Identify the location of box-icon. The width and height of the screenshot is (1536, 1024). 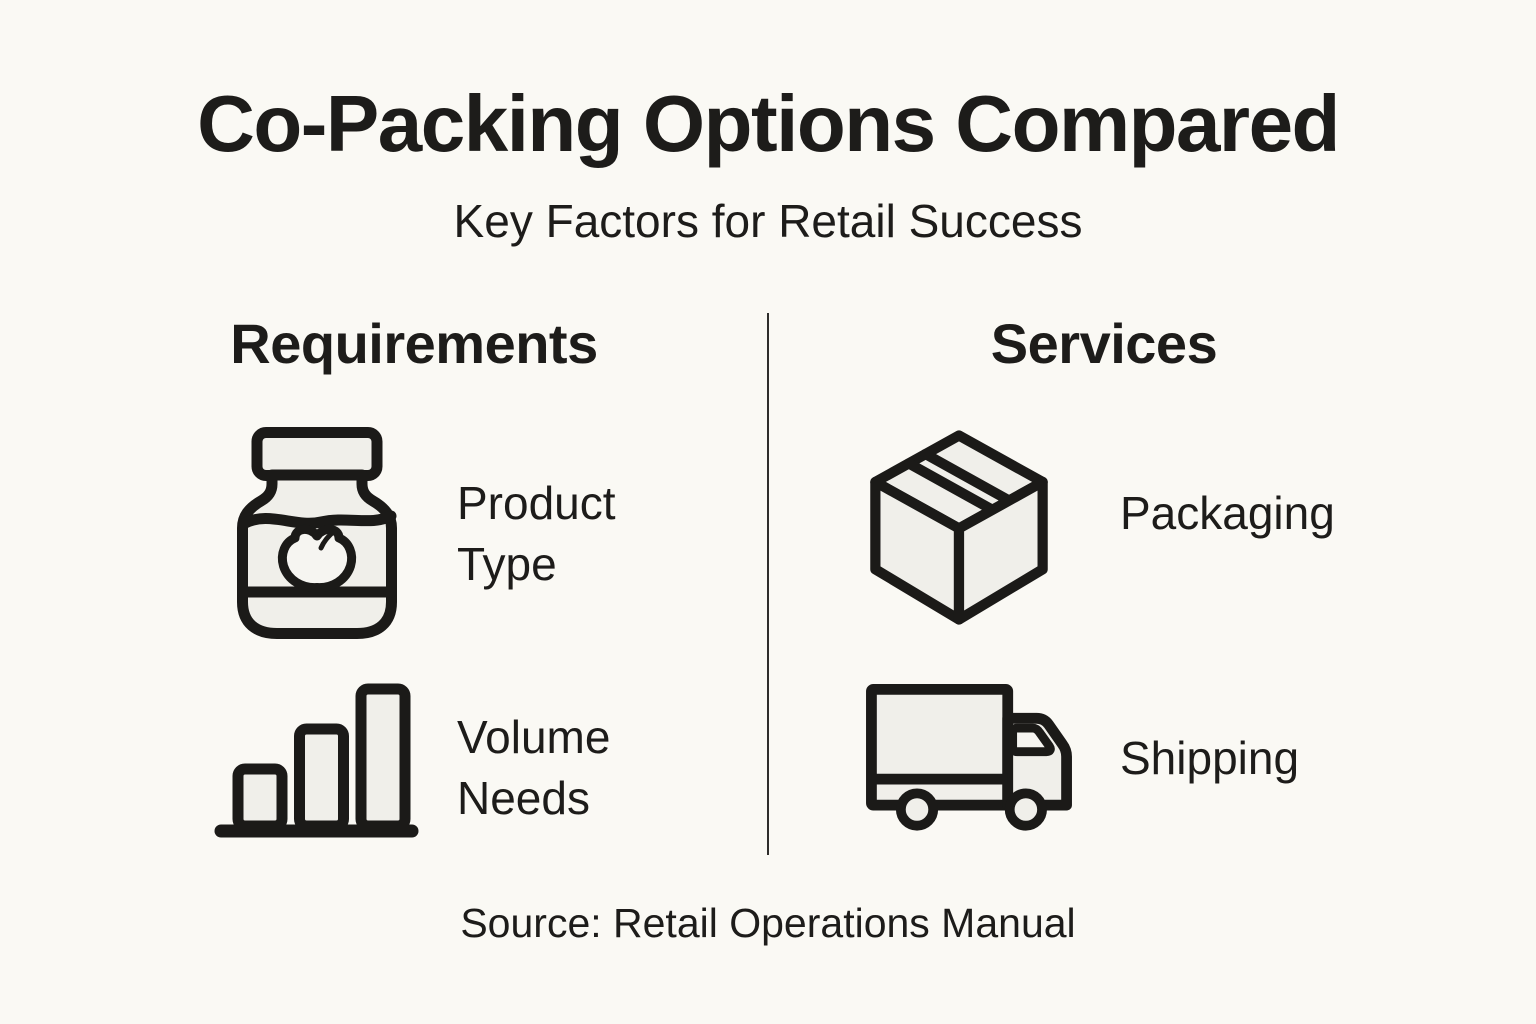
(959, 527).